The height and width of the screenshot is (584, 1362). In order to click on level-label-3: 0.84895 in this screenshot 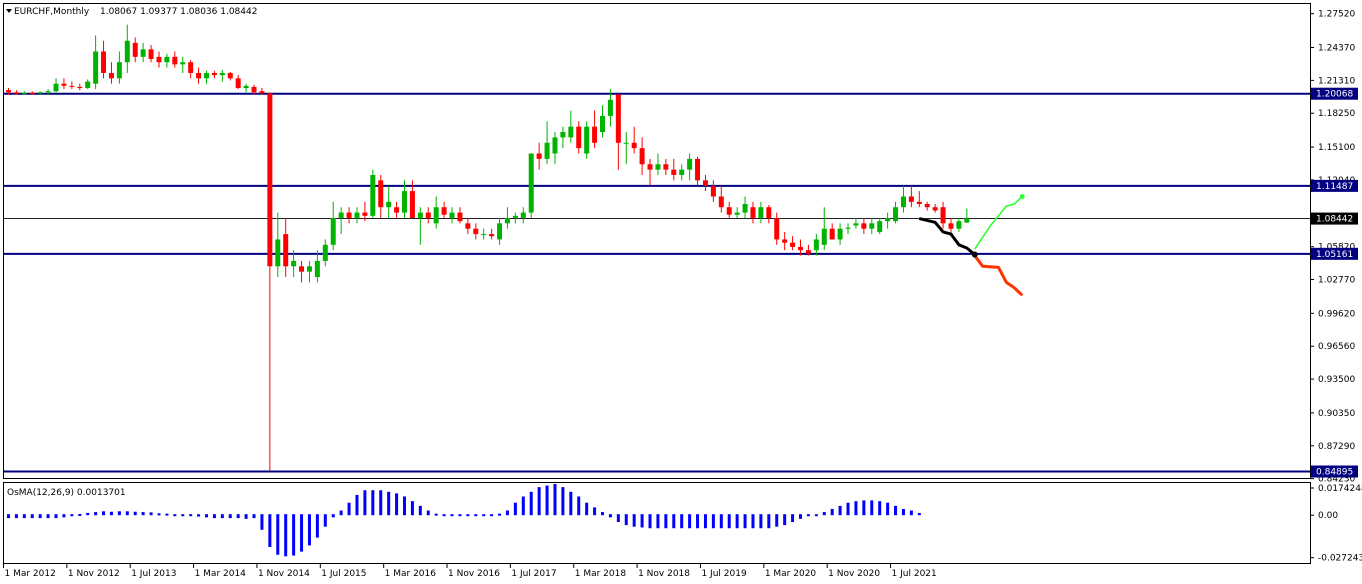, I will do `click(1334, 473)`.